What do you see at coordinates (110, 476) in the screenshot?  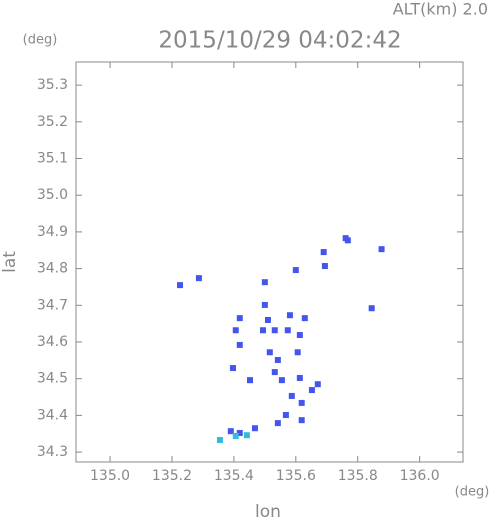 I see `x-tick-label: 135.0` at bounding box center [110, 476].